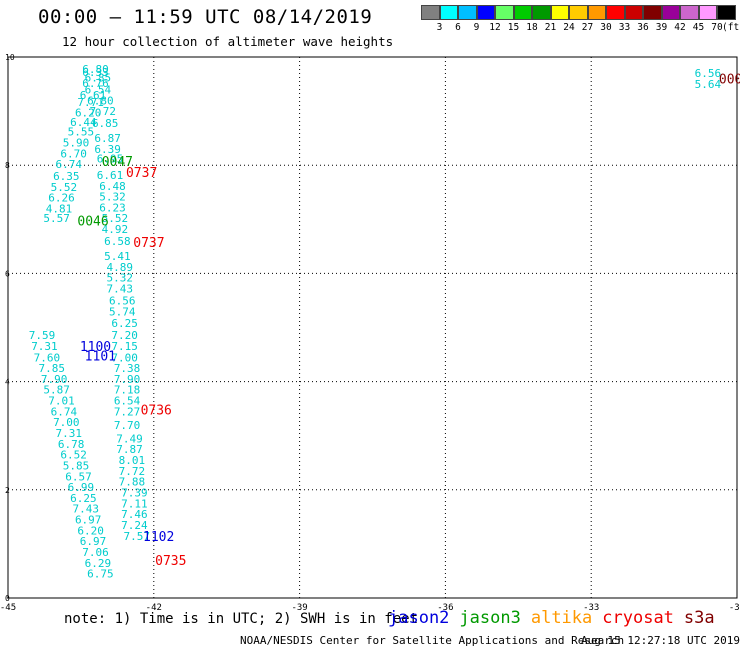 Image resolution: width=740 pixels, height=650 pixels. What do you see at coordinates (134, 503) in the screenshot?
I see `wave-height-label: 7.11` at bounding box center [134, 503].